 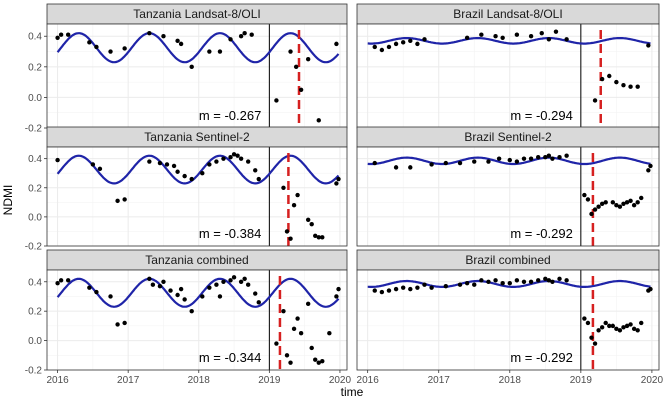 I want to click on panel-border, so click(x=508, y=320).